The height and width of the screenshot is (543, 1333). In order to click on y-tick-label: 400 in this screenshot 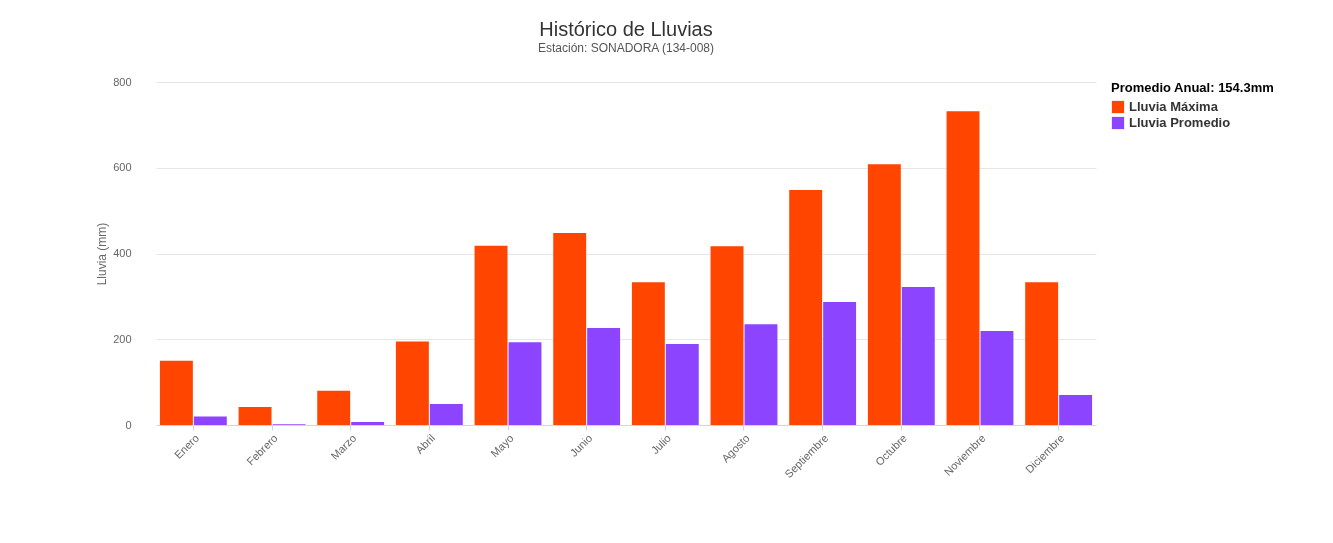, I will do `click(122, 253)`.